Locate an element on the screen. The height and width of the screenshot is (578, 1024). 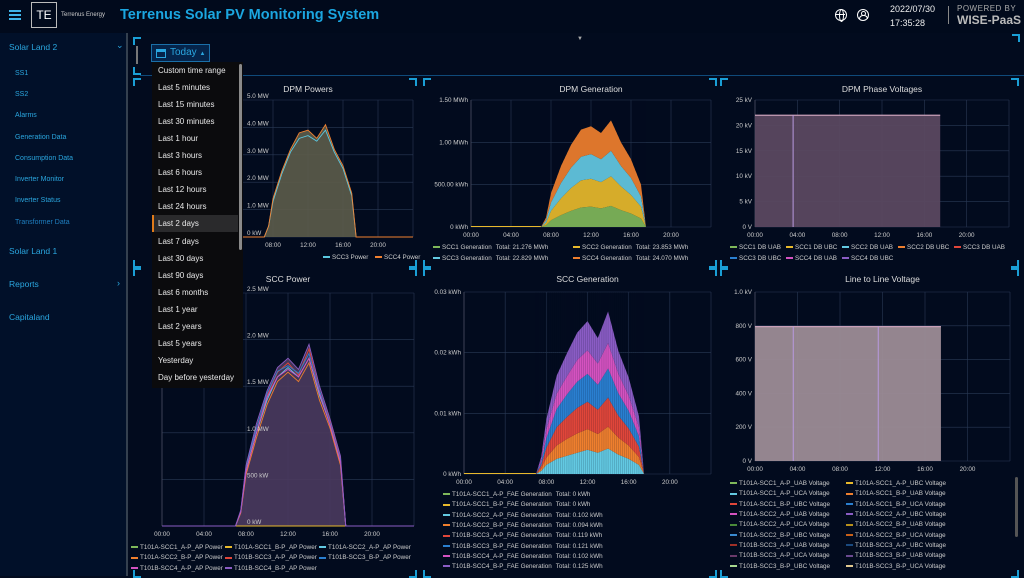
sidebar-item-solar-land-2: Solar Land 2 is located at coordinates (33, 47).